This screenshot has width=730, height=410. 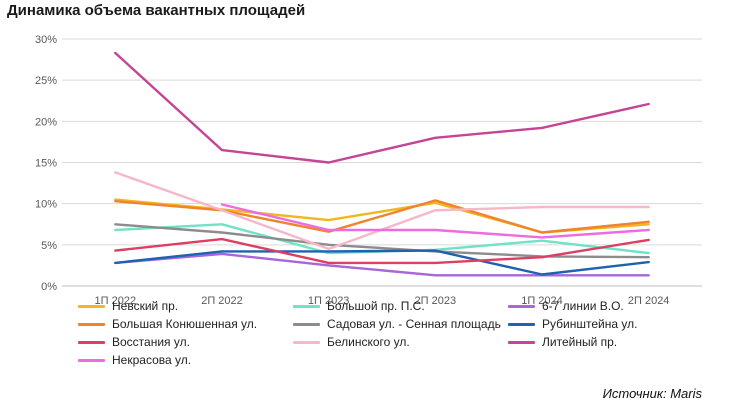 I want to click on x-tick-label: 2П 2024, so click(x=649, y=301).